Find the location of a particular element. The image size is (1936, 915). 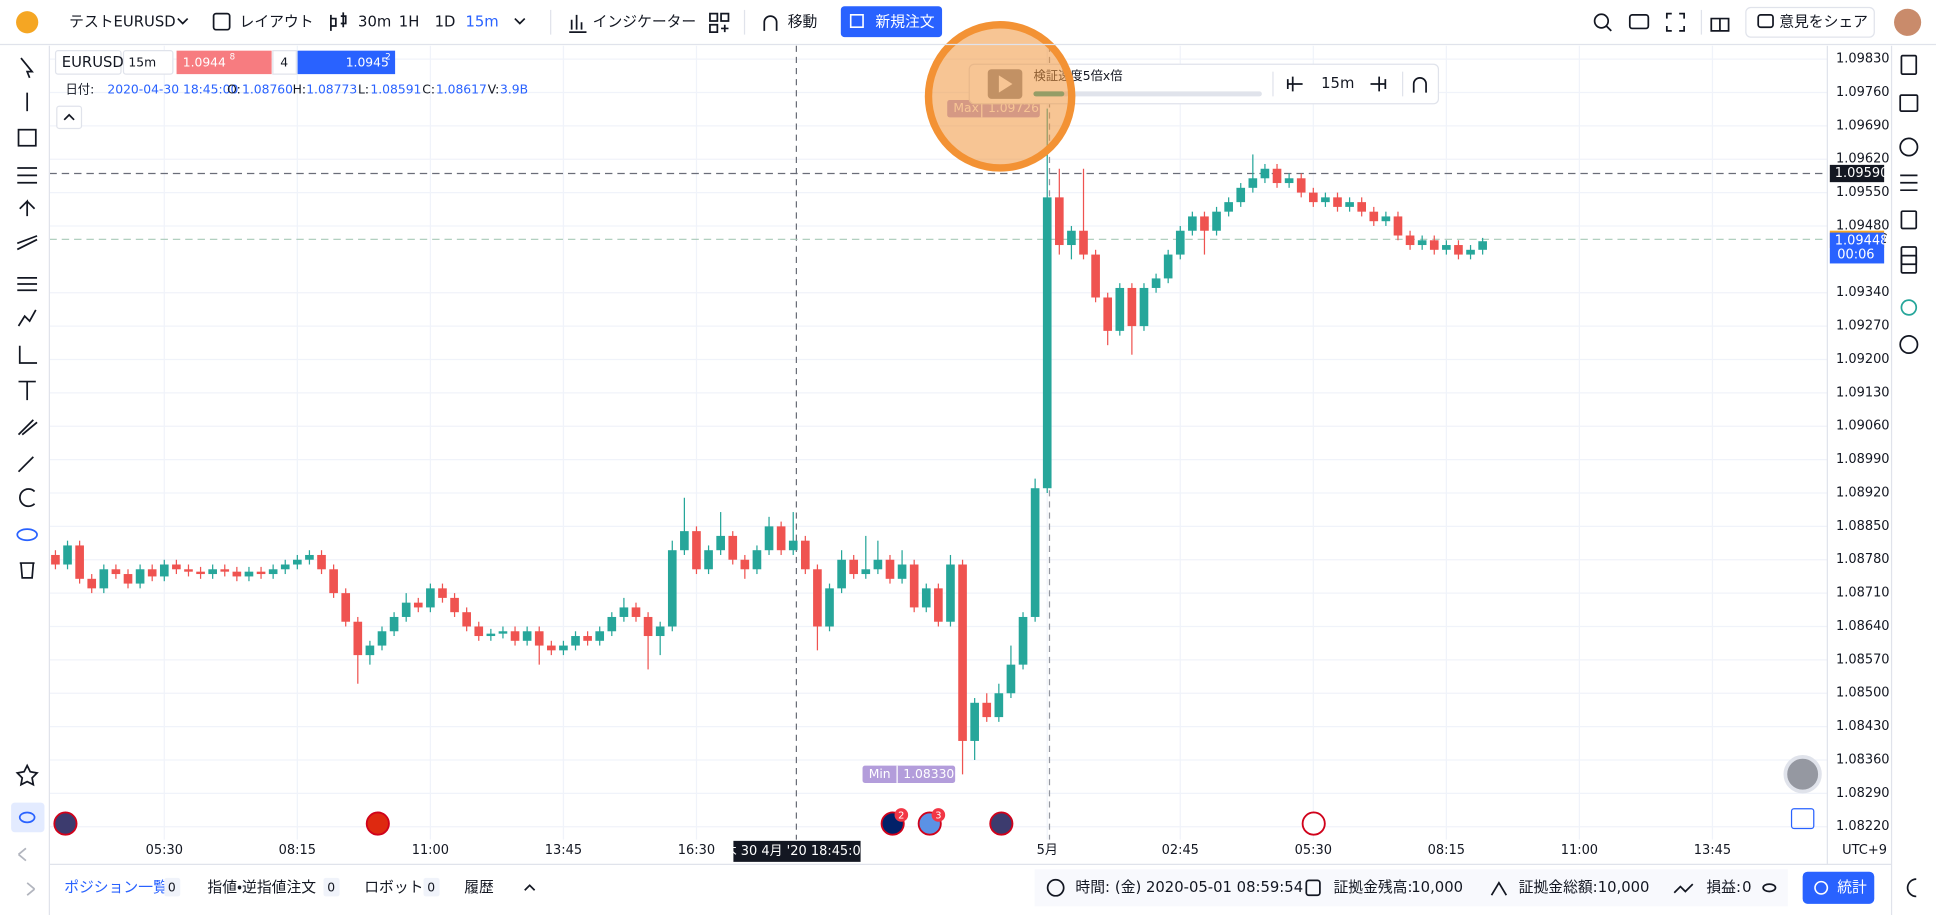

alerts-icon is located at coordinates (1909, 147).